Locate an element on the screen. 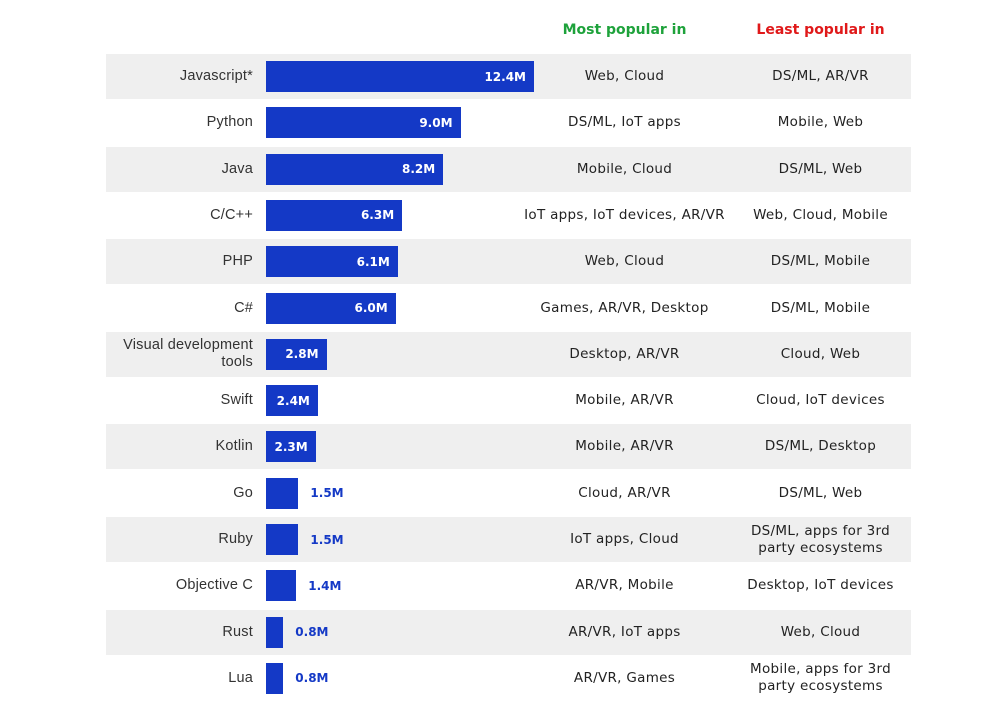 The width and height of the screenshot is (986, 706). language-label: Java is located at coordinates (237, 168).